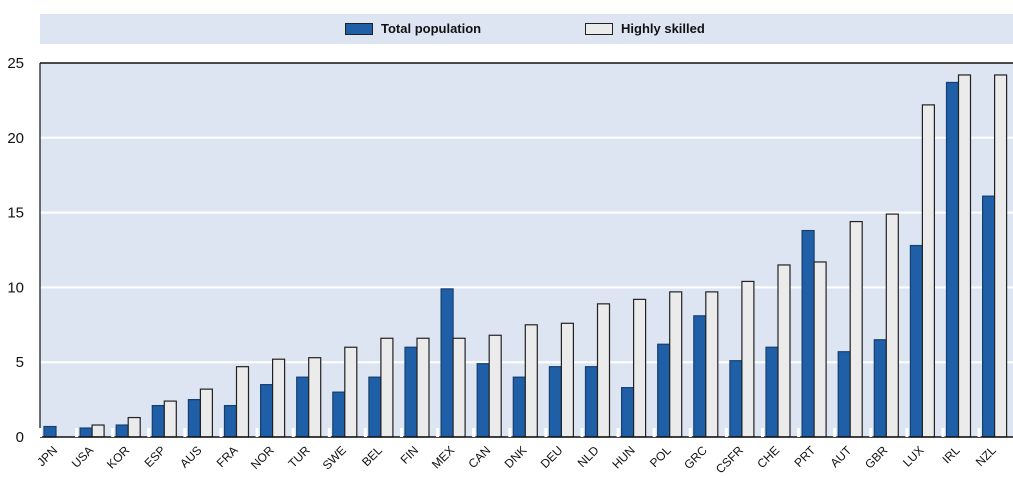  What do you see at coordinates (20, 437) in the screenshot?
I see `y-tick-label: 0` at bounding box center [20, 437].